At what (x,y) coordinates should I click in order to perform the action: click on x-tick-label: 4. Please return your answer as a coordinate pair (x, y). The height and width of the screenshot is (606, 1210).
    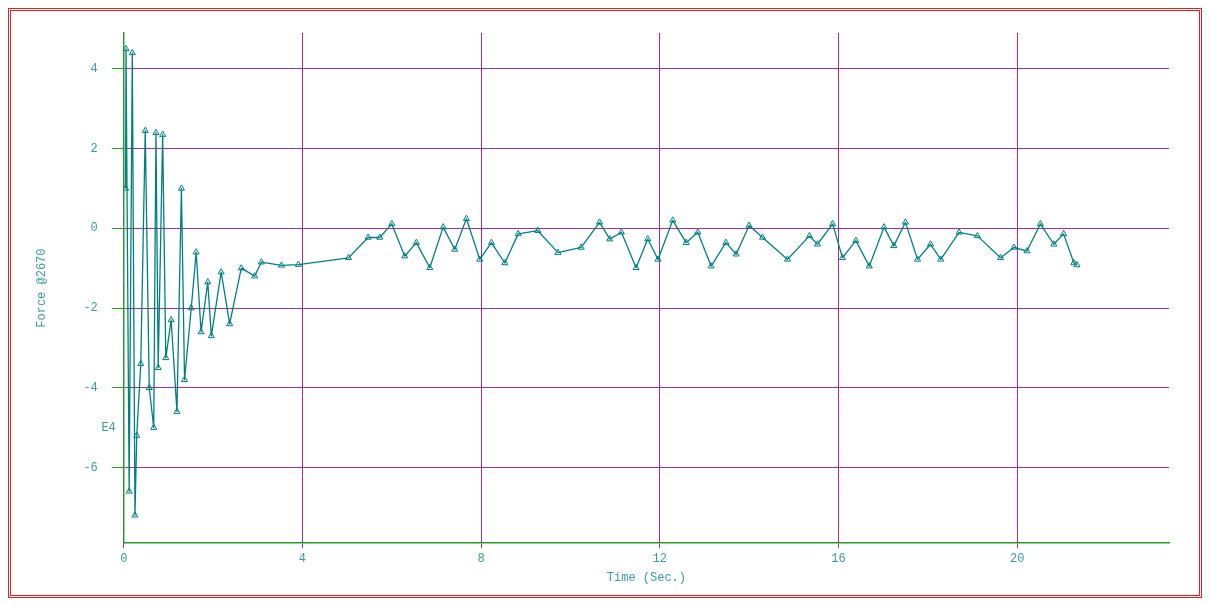
    Looking at the image, I should click on (302, 558).